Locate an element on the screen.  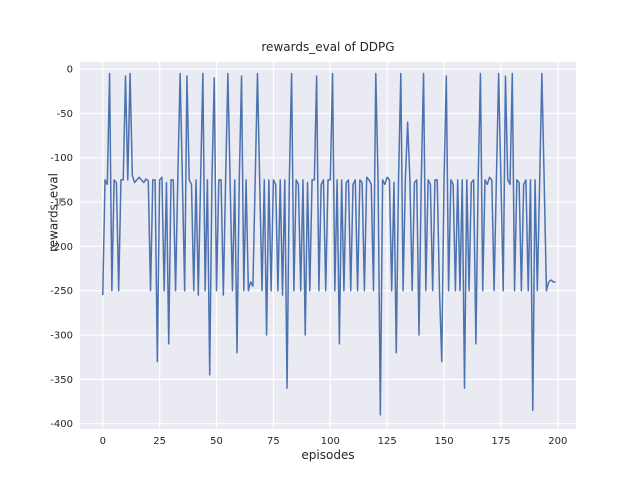
chart-title: rewards_eval of DDPG is located at coordinates (328, 47).